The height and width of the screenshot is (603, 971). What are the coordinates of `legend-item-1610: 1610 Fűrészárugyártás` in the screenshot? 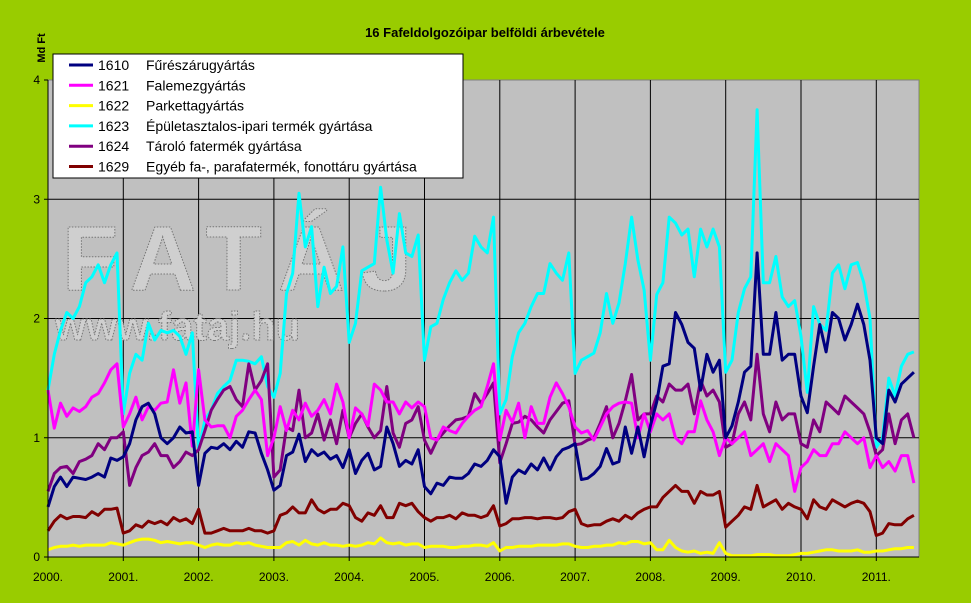 It's located at (162, 65).